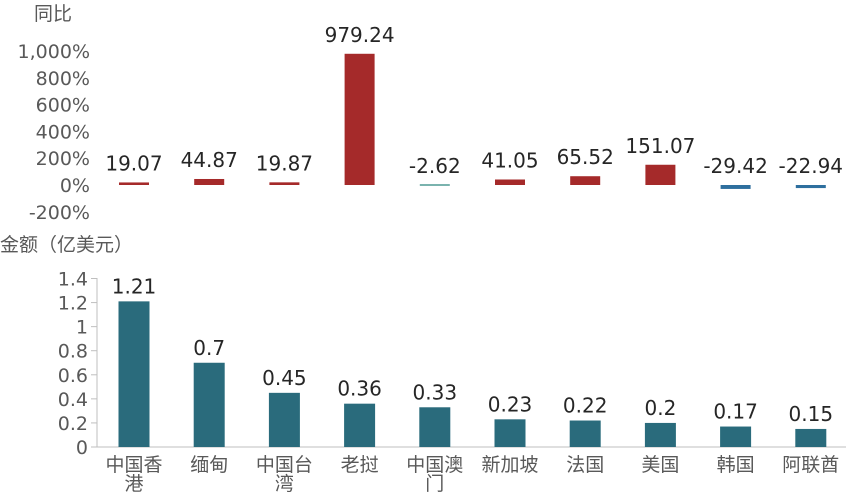 The image size is (848, 497). I want to click on yoy-data-label: 19.87, so click(284, 163).